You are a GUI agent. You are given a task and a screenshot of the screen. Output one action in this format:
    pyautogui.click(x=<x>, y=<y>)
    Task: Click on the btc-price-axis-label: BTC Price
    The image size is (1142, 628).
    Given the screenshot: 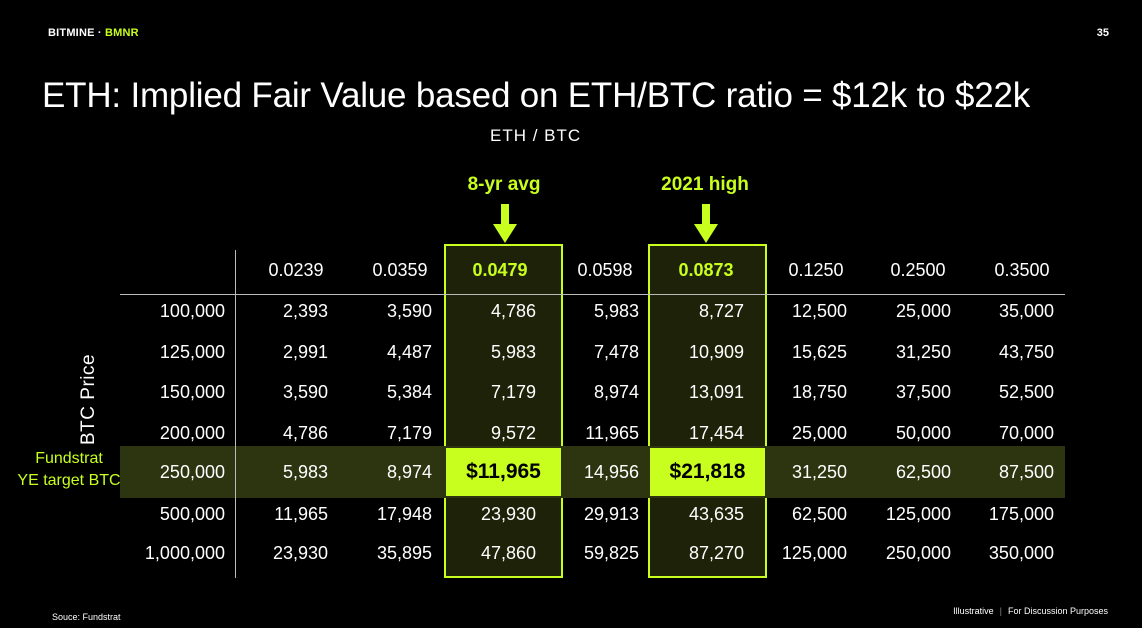 What is the action you would take?
    pyautogui.click(x=88, y=399)
    